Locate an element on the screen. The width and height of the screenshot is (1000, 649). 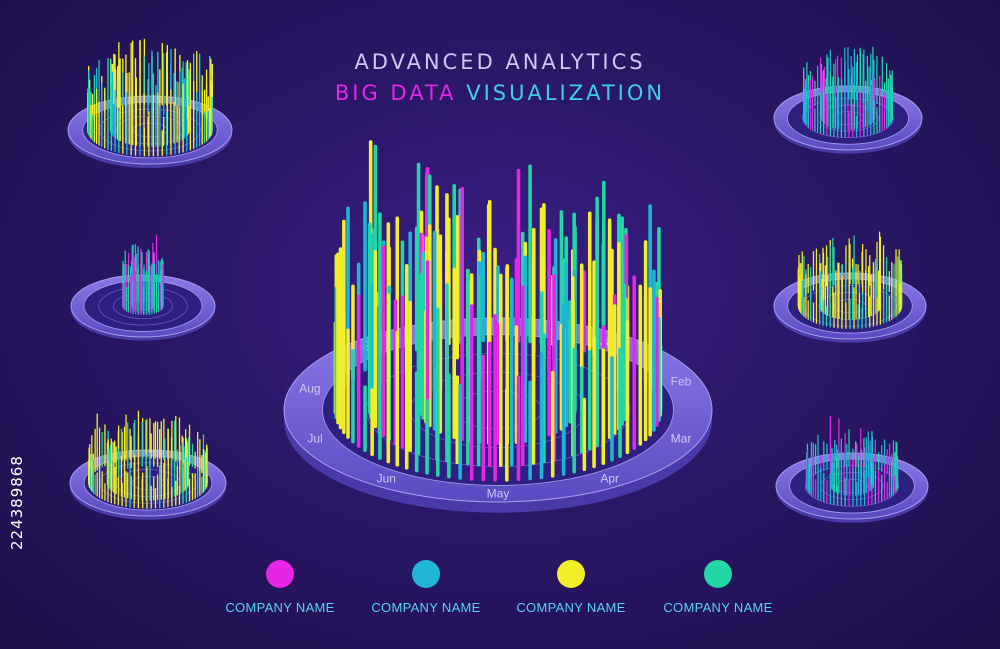
mini-chart-mid-right is located at coordinates (850, 287).